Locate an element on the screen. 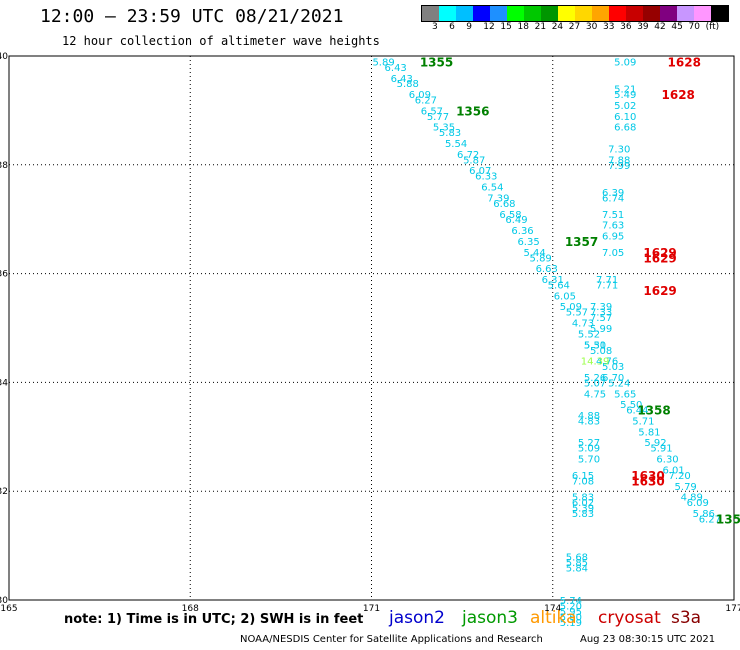  wave-height-label: 5.52 is located at coordinates (589, 334).